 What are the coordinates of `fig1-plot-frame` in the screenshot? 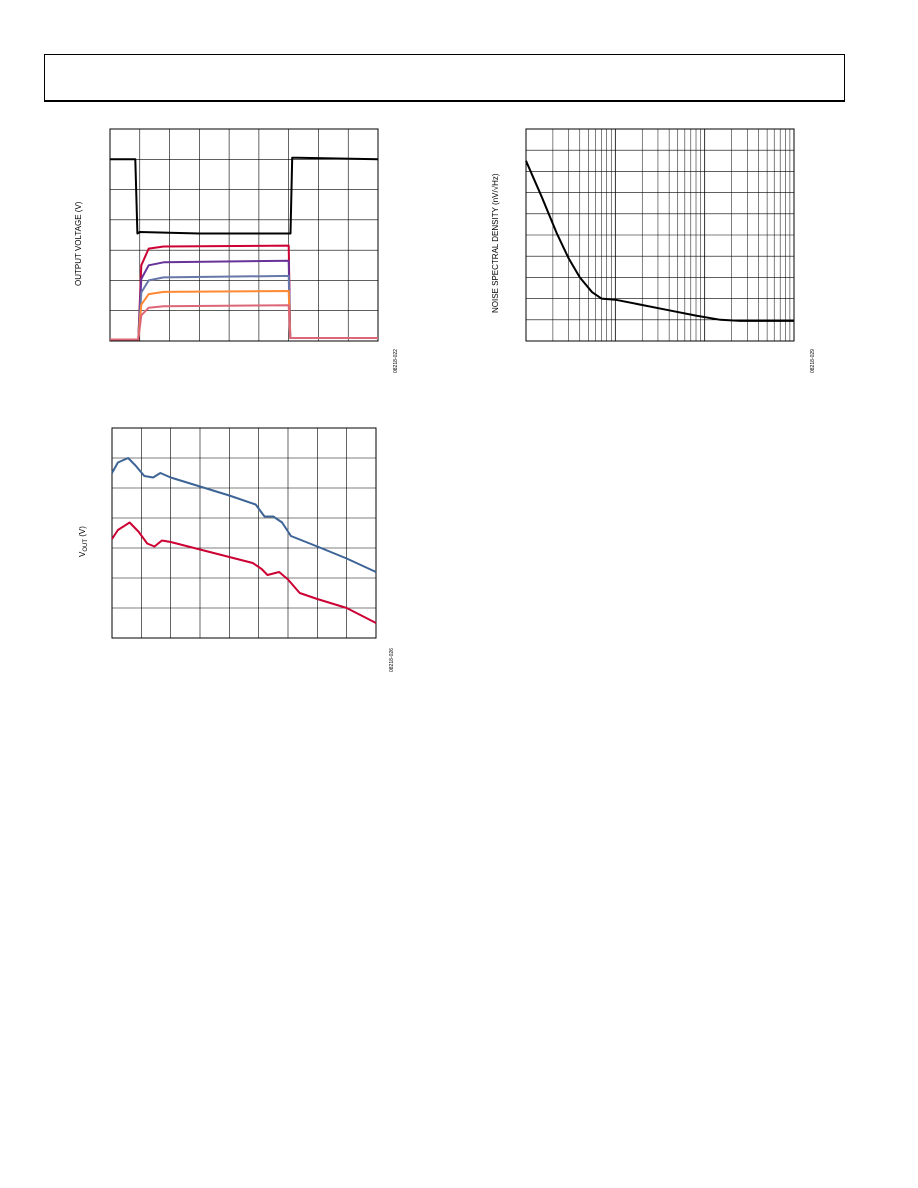 It's located at (244, 235).